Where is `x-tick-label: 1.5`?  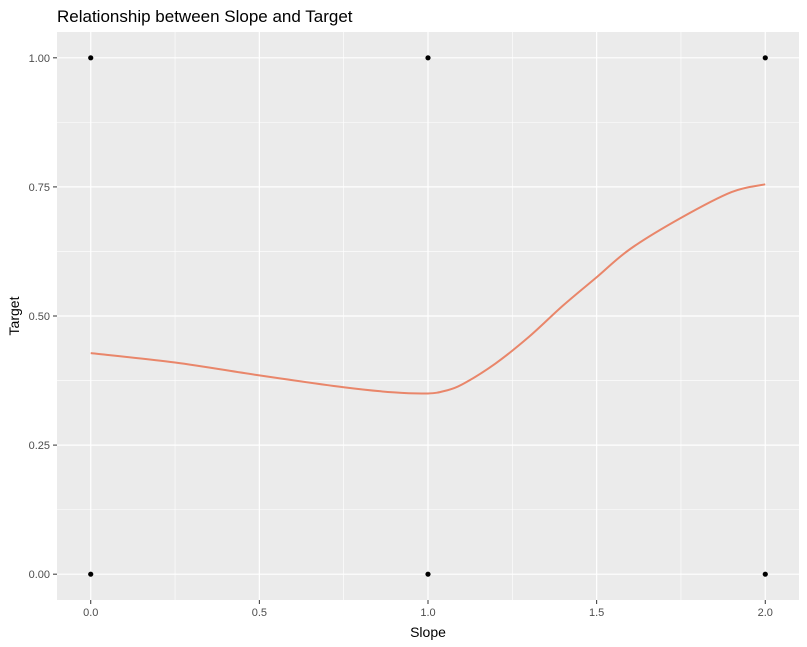 x-tick-label: 1.5 is located at coordinates (596, 613).